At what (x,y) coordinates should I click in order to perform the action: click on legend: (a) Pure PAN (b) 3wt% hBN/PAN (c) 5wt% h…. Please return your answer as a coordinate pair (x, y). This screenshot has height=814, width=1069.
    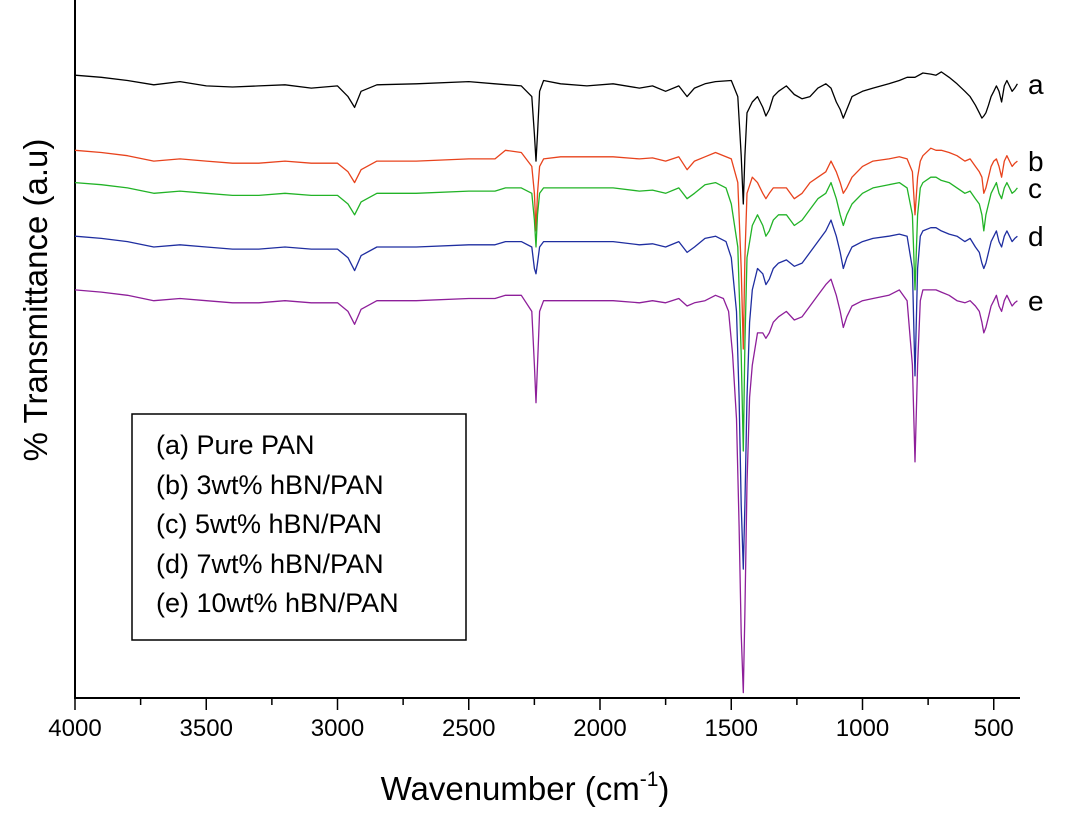
    Looking at the image, I should click on (299, 527).